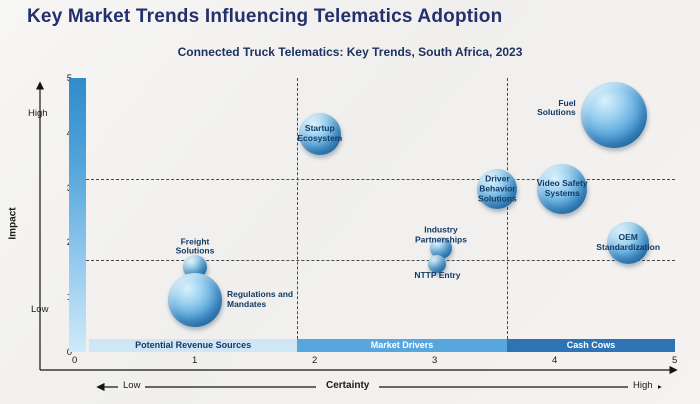 This screenshot has height=404, width=700. Describe the element at coordinates (437, 275) in the screenshot. I see `bubble-label-nttp-entry: NTTP Entry` at that location.